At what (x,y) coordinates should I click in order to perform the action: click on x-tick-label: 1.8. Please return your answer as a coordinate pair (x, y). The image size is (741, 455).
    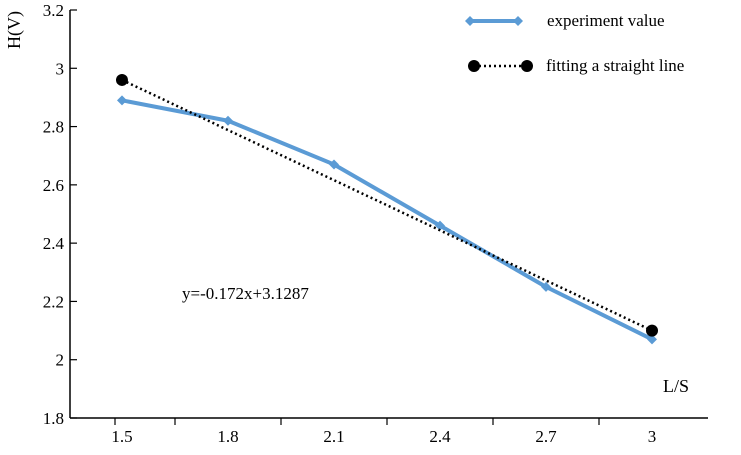
    Looking at the image, I should click on (227, 436).